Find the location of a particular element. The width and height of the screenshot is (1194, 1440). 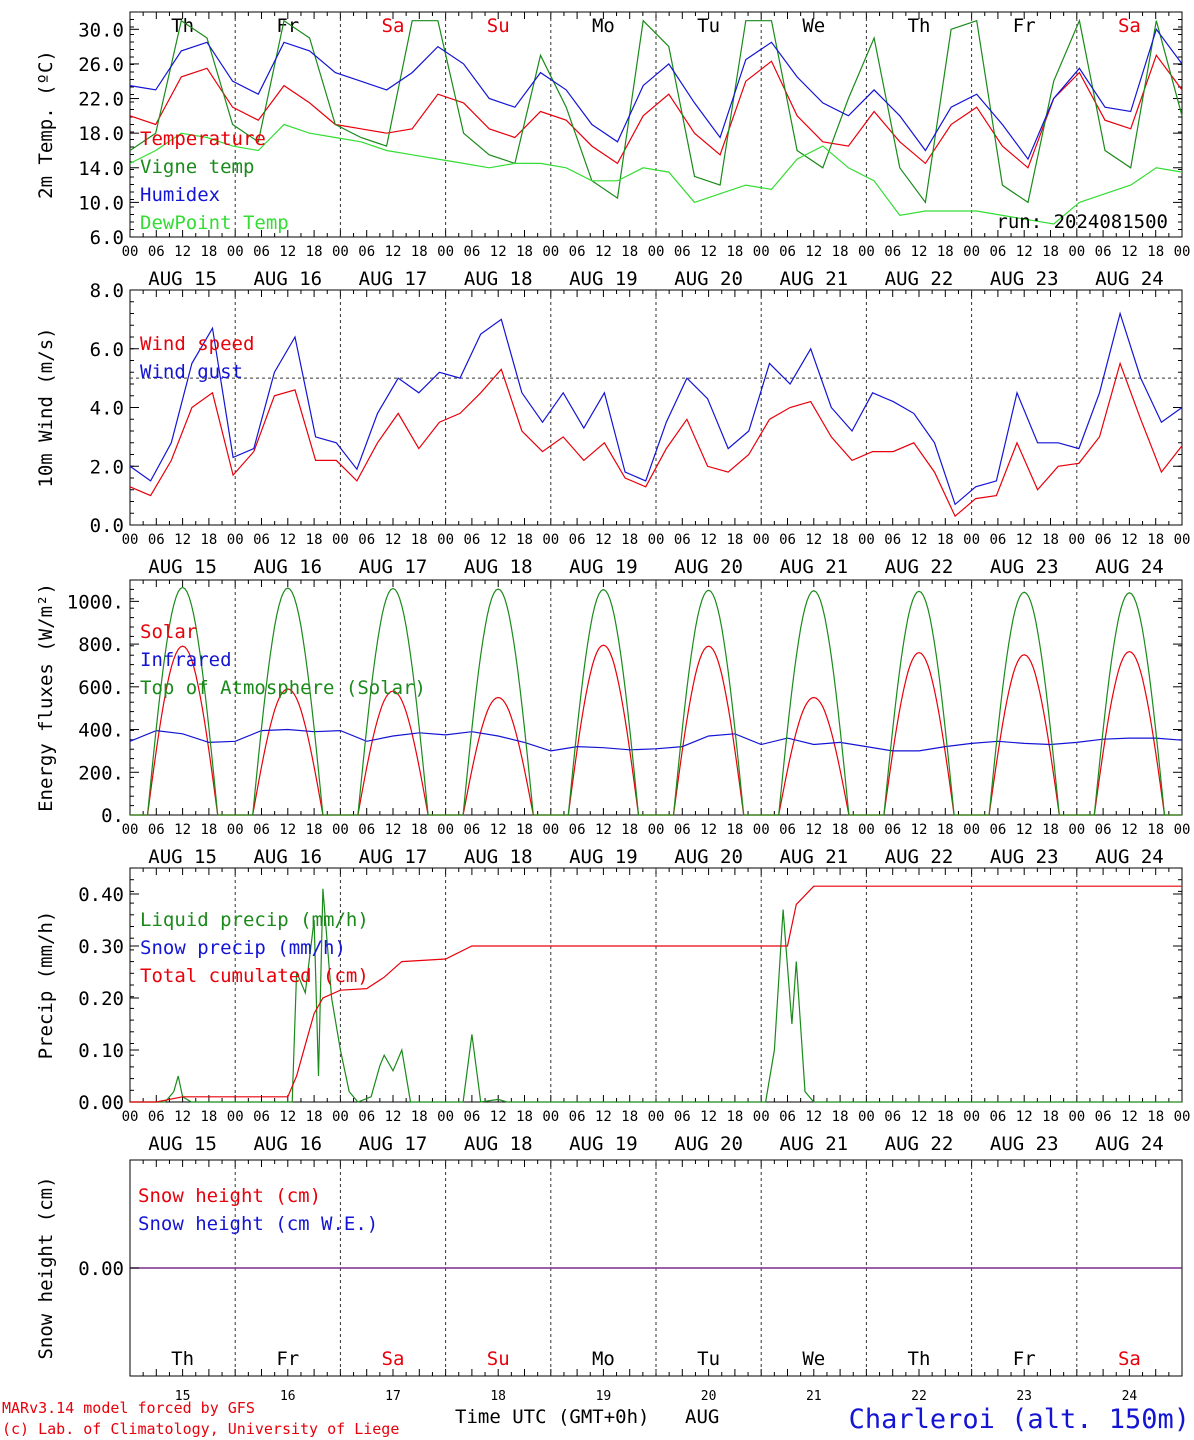

legend-entry: Total cumulated (cm) is located at coordinates (254, 976).